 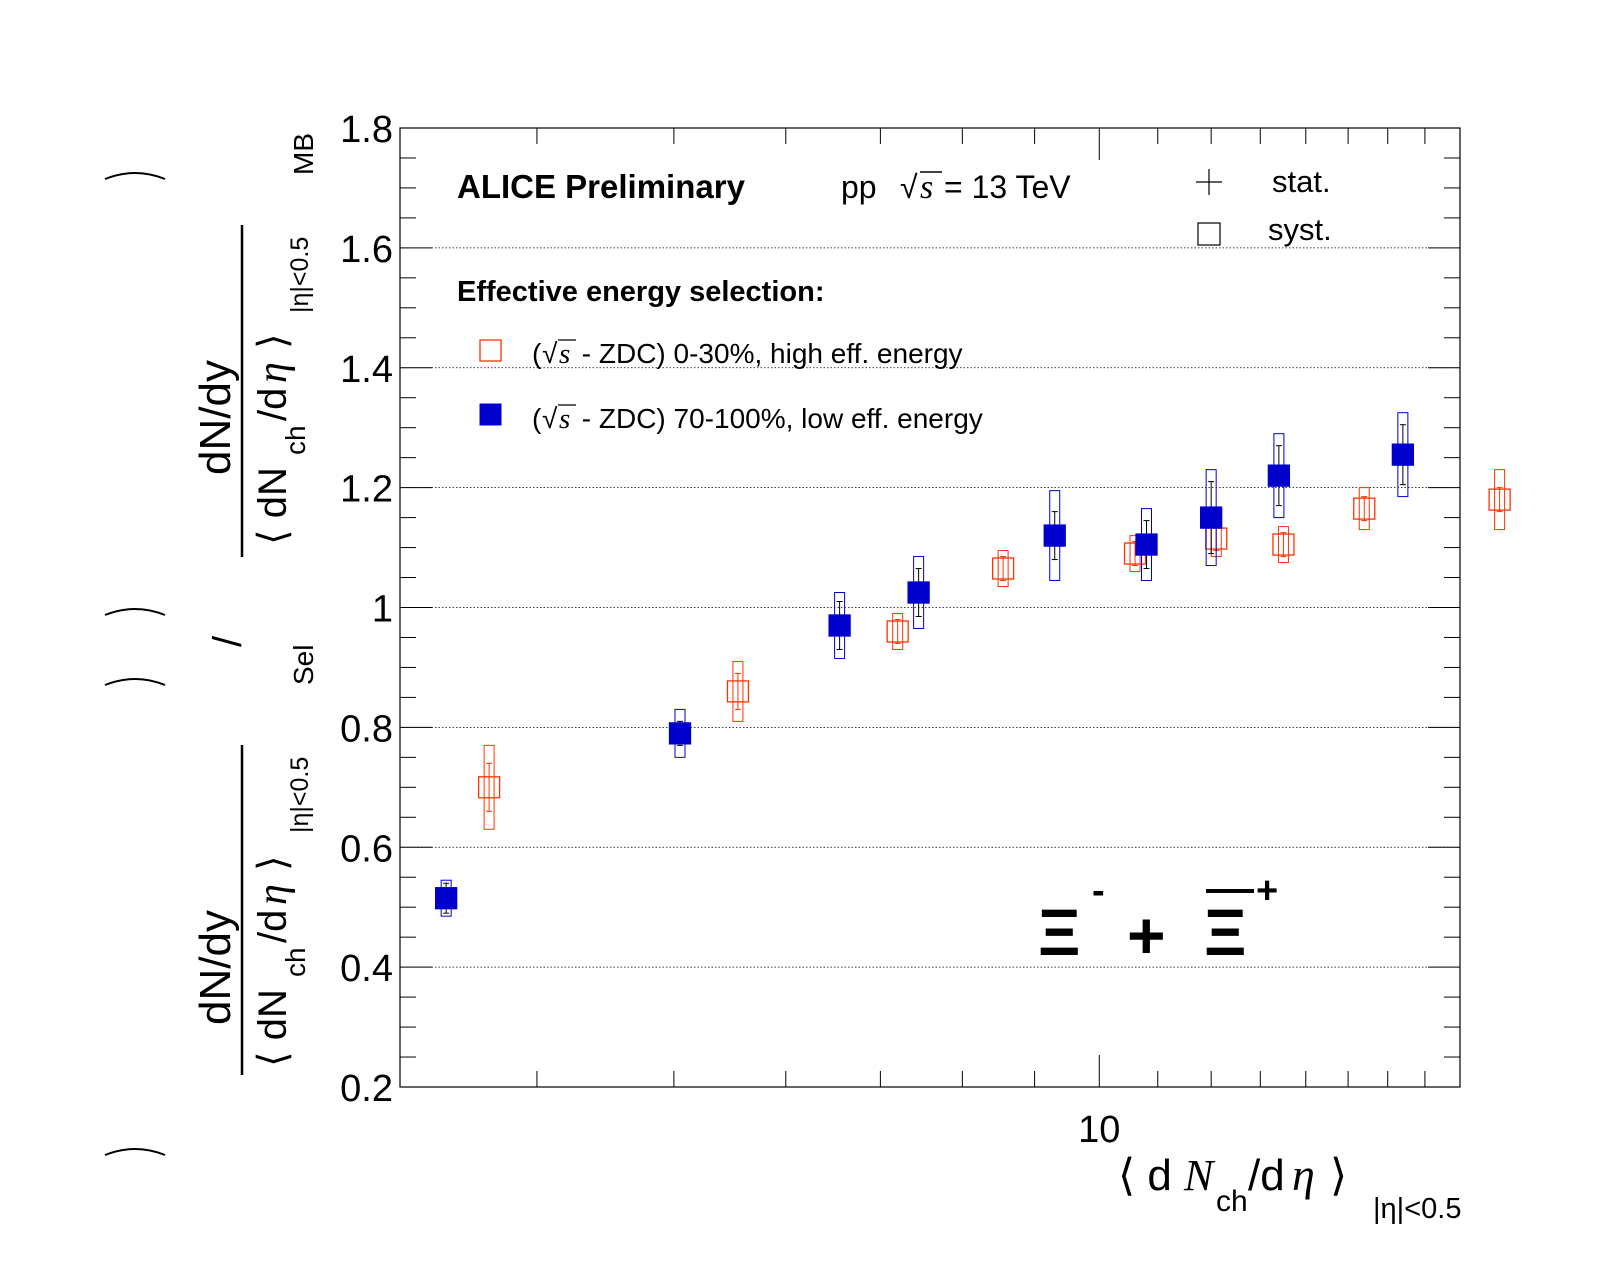 What do you see at coordinates (1209, 234) in the screenshot?
I see `syst-legend-marker` at bounding box center [1209, 234].